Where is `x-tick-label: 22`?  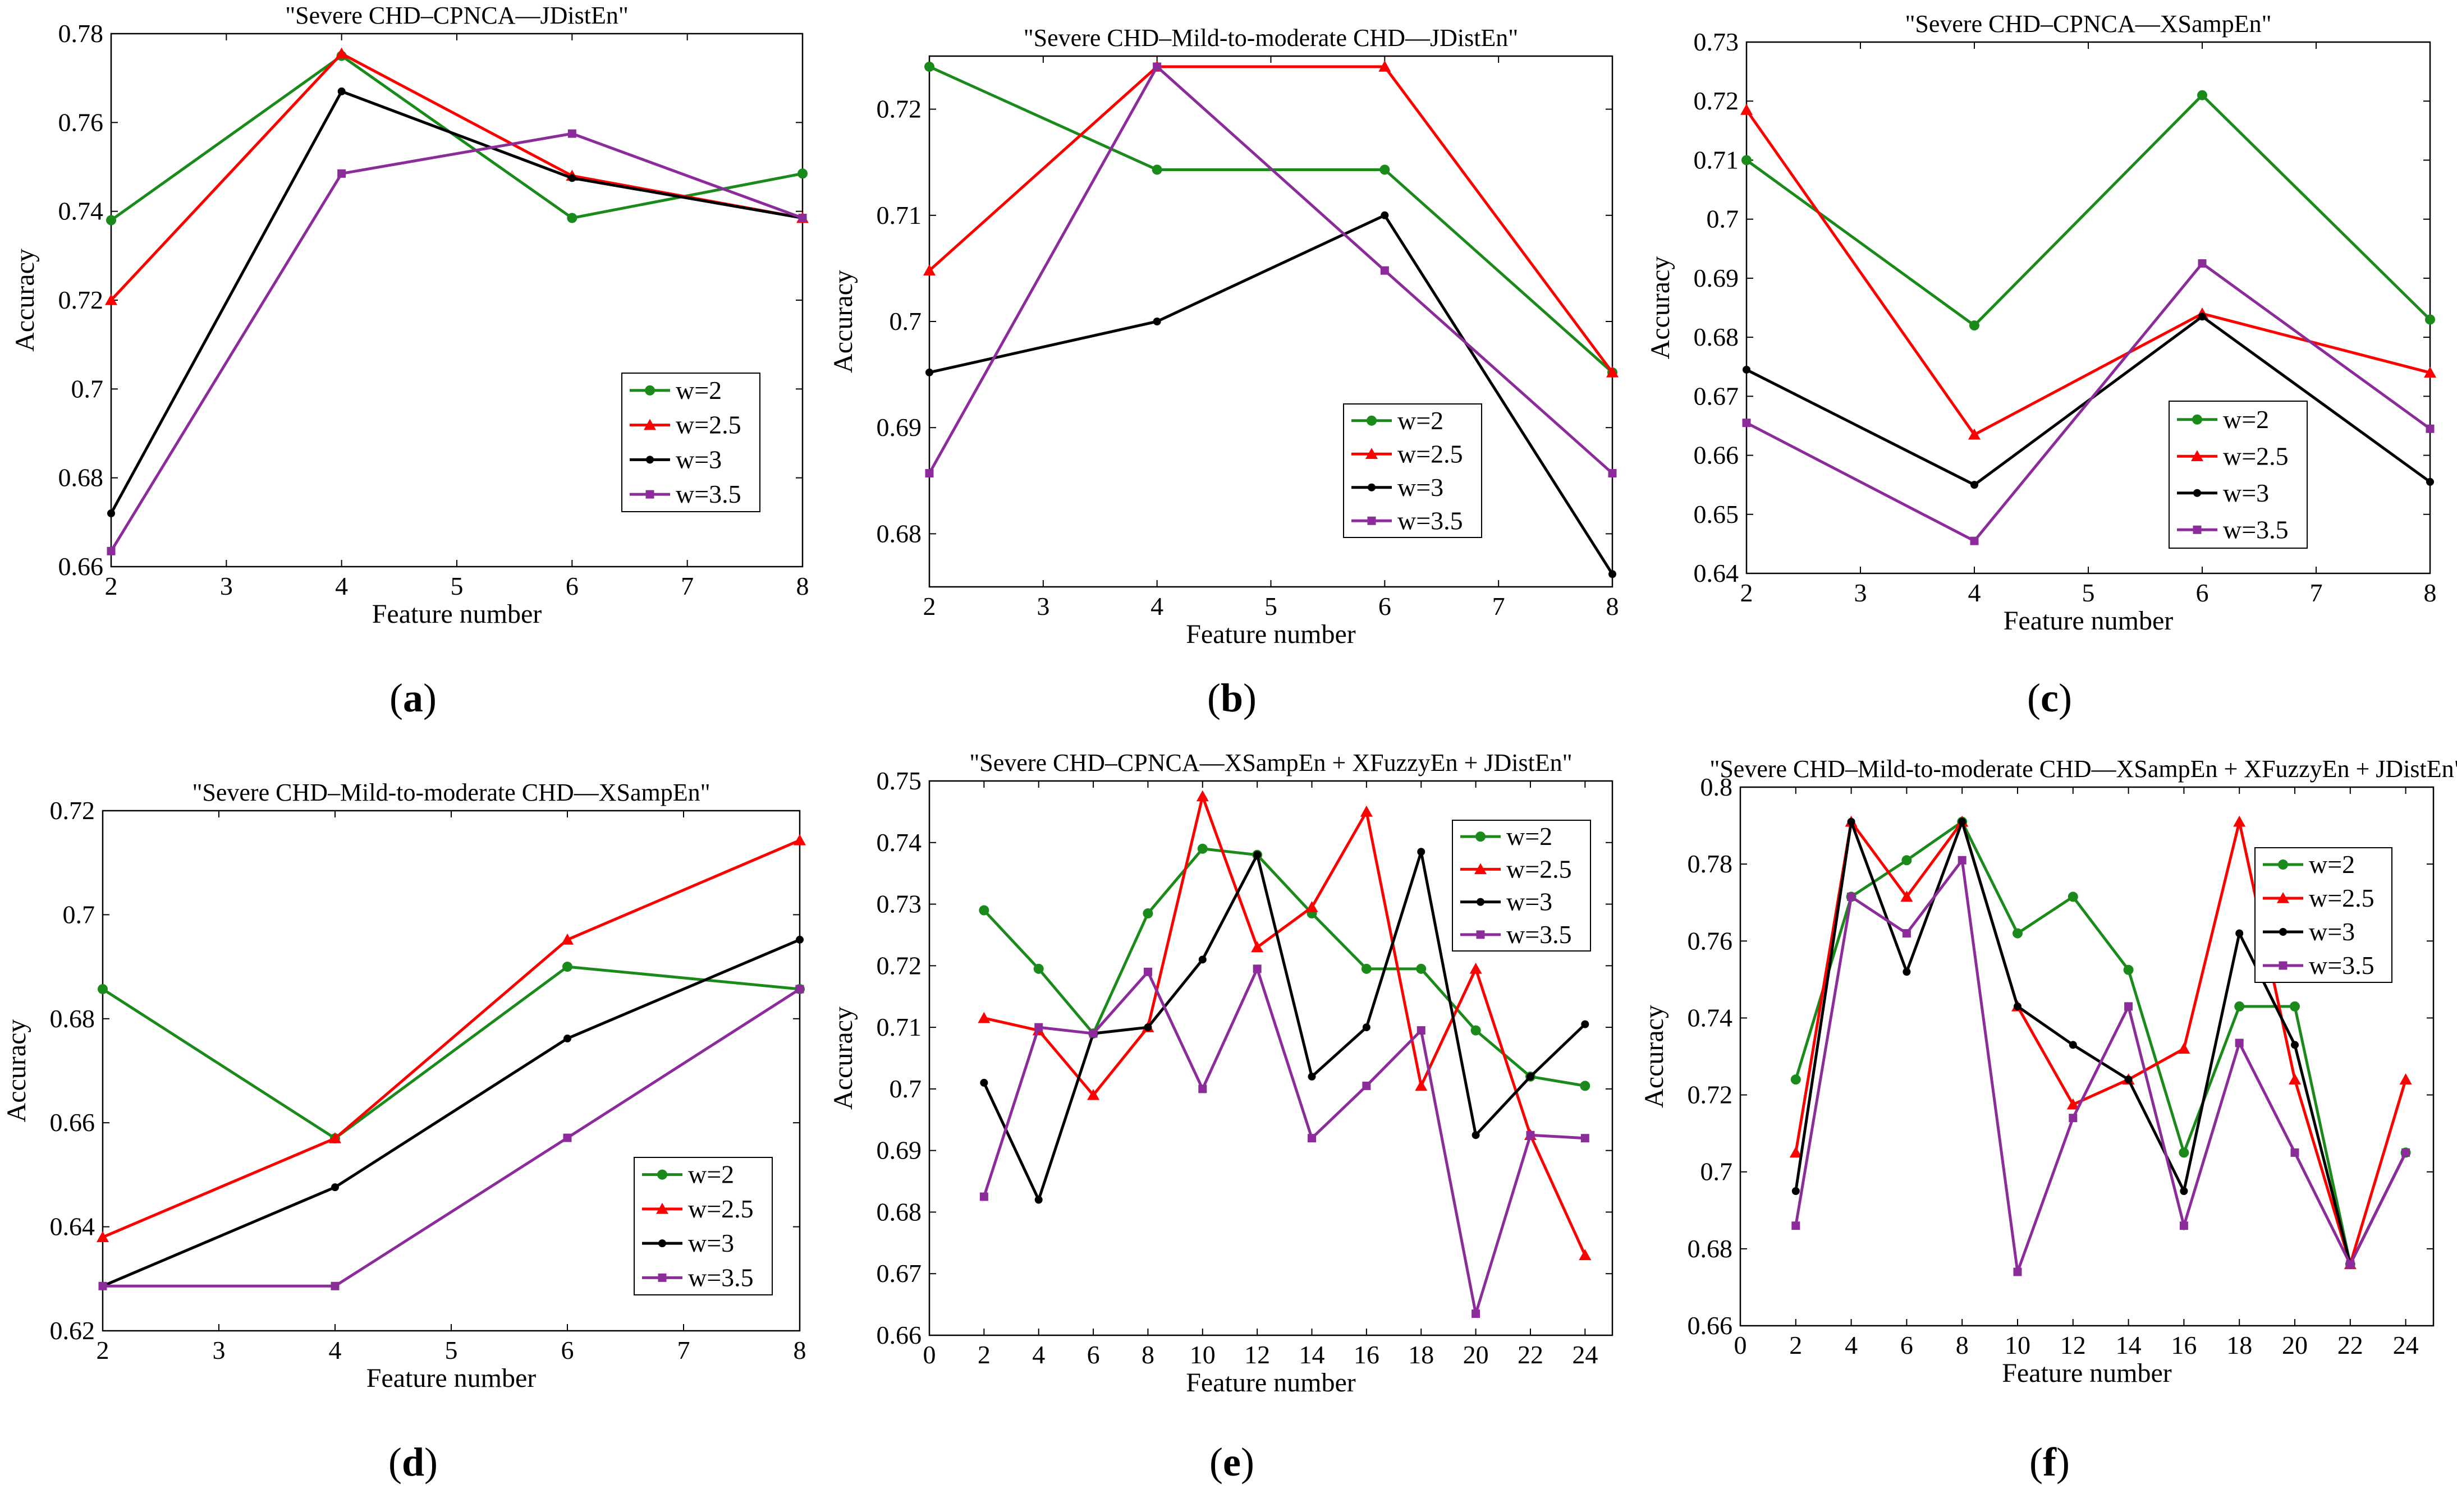 x-tick-label: 22 is located at coordinates (1530, 1354).